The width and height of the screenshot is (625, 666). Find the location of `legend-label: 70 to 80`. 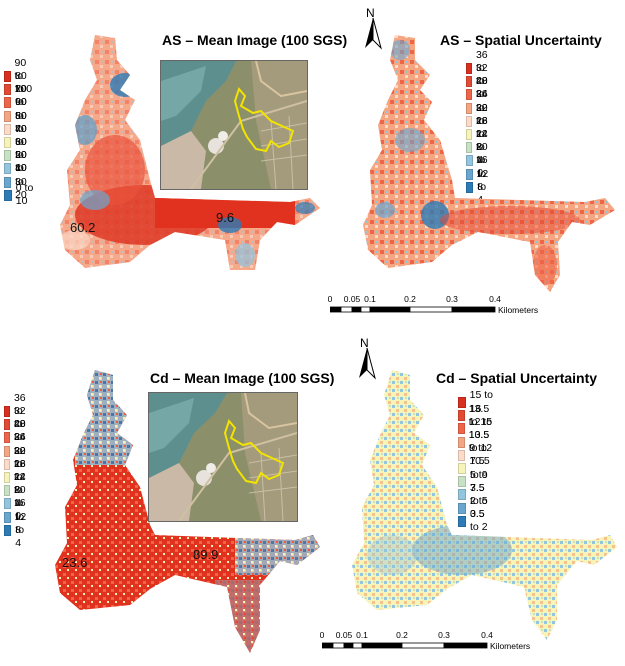

legend-label: 70 to 80 is located at coordinates (21, 102).